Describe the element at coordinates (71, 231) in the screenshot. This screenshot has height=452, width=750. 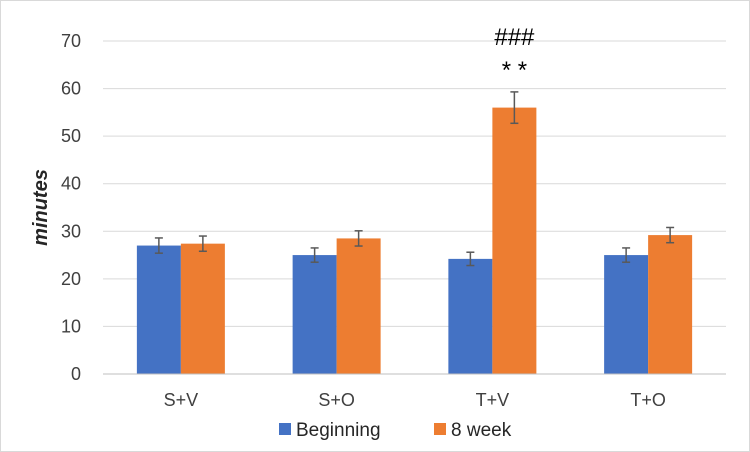
I see `y-tick-label: 30` at that location.